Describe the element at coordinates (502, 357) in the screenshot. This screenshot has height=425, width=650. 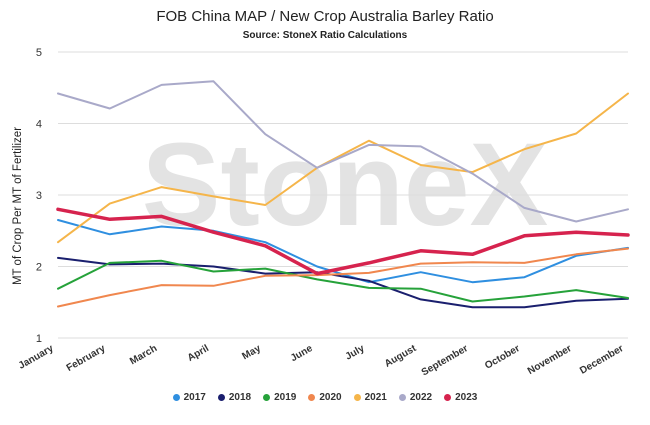
I see `x-tick-label: October` at that location.